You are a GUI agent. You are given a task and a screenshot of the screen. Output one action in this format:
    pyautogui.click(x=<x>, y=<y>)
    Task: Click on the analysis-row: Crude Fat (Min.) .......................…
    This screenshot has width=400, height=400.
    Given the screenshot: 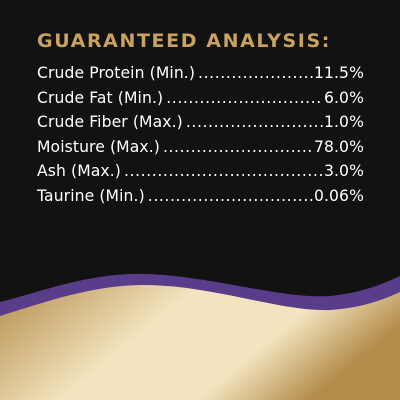 What is the action you would take?
    pyautogui.click(x=200, y=98)
    